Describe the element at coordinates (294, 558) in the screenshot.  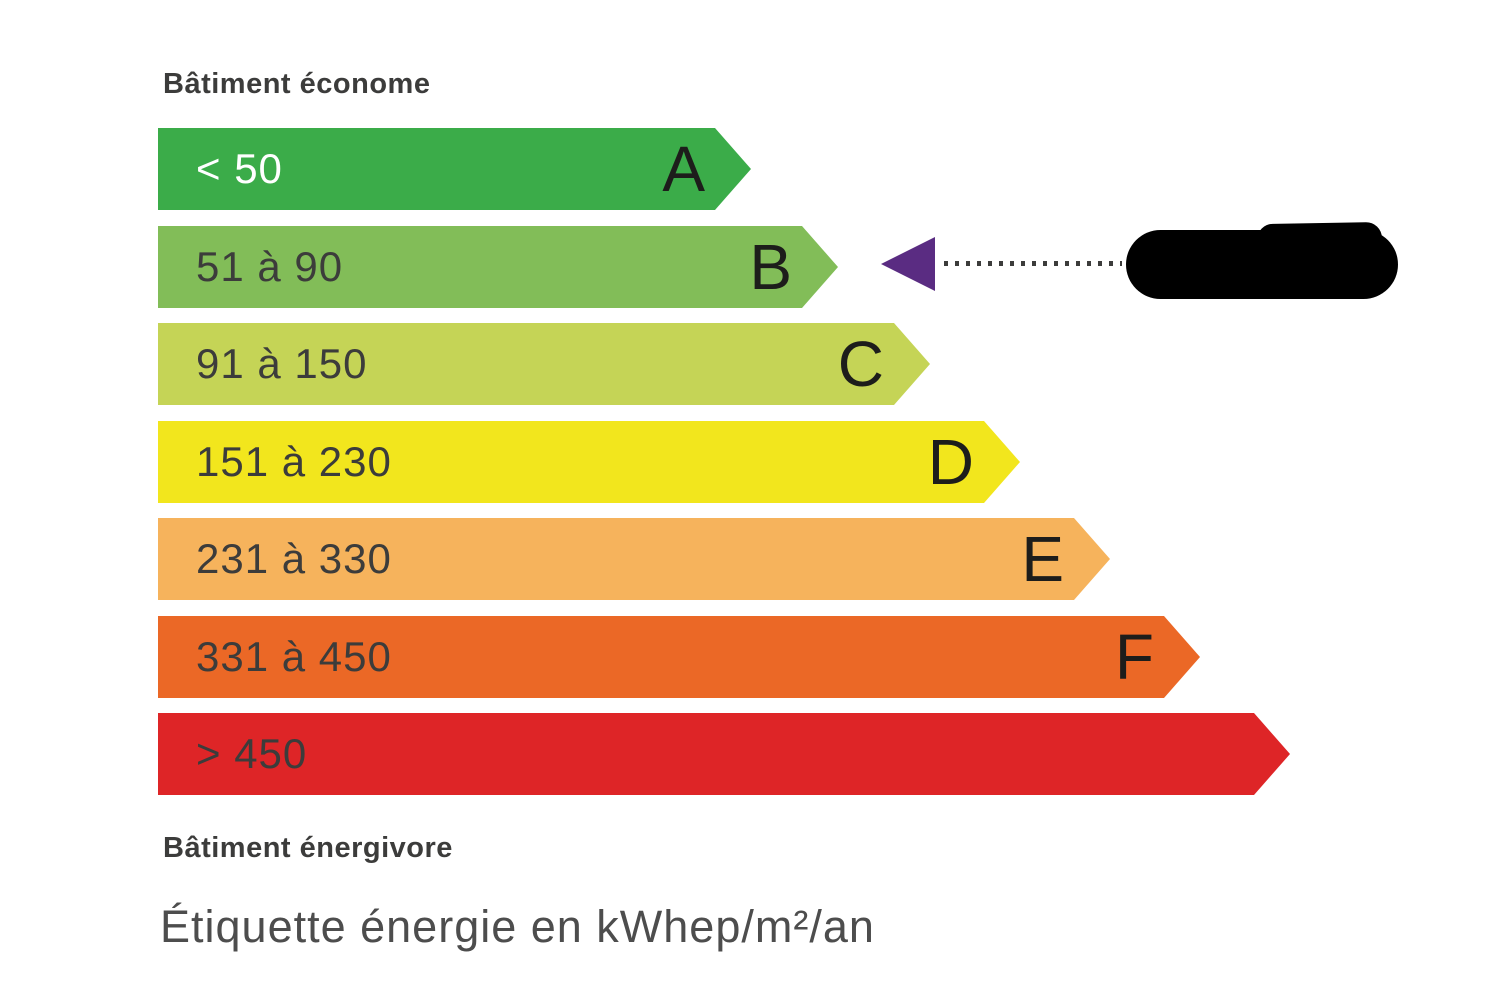
I see `energy-range-e: 231 à 330` at that location.